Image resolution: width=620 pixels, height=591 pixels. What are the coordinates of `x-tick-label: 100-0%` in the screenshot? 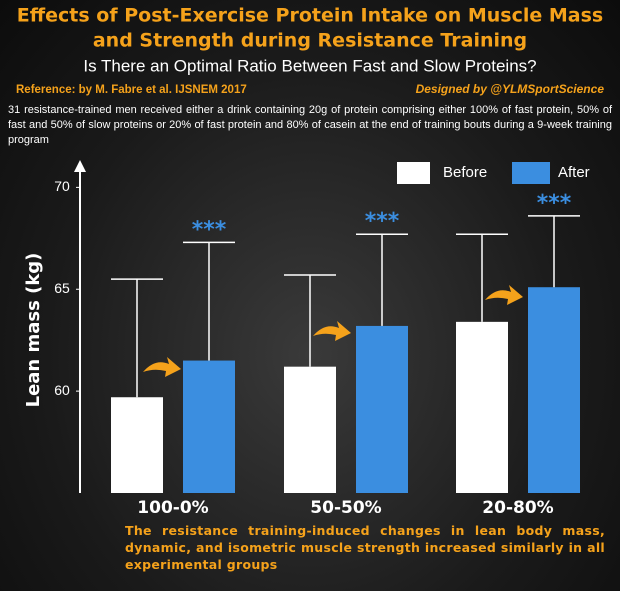 It's located at (172, 508).